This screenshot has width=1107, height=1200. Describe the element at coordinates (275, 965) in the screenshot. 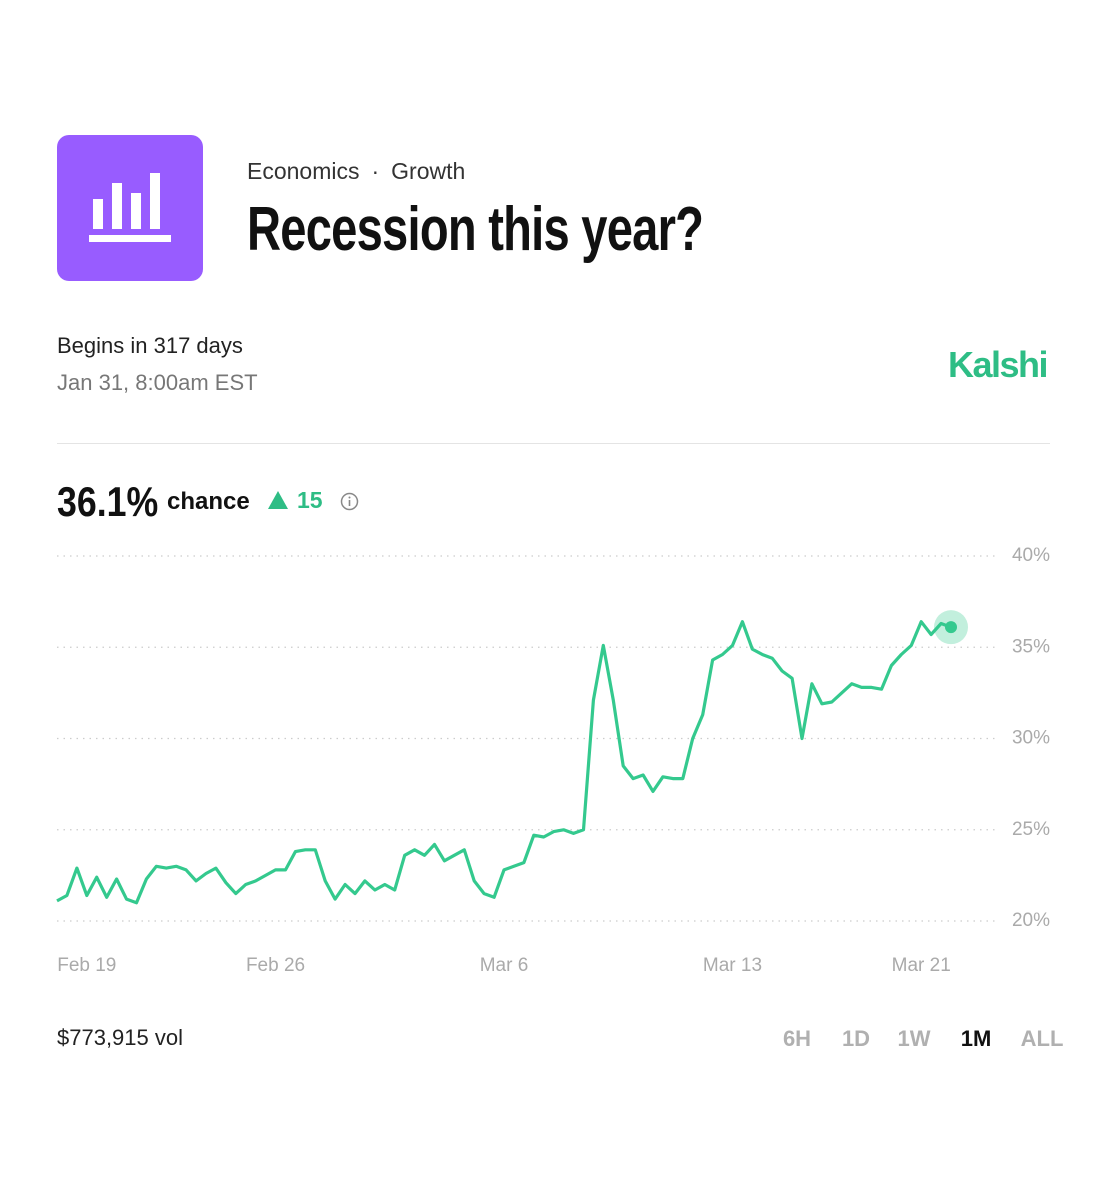

I see `x-tick-label: Feb 26` at that location.